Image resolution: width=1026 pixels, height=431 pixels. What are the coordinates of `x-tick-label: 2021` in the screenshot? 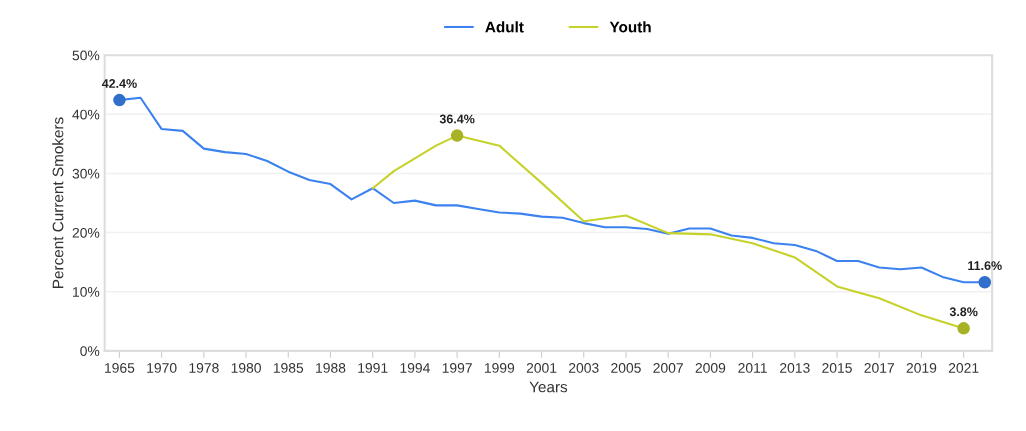 It's located at (963, 368).